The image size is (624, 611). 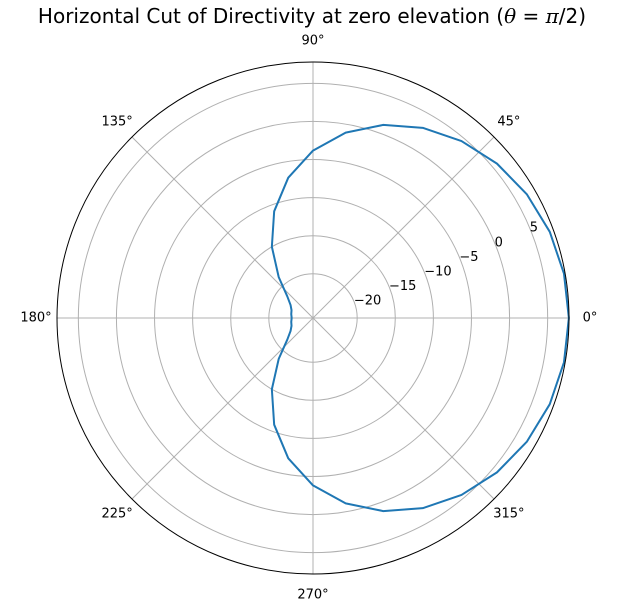 What do you see at coordinates (116, 513) in the screenshot?
I see `angle-tick-label-5: 225°` at bounding box center [116, 513].